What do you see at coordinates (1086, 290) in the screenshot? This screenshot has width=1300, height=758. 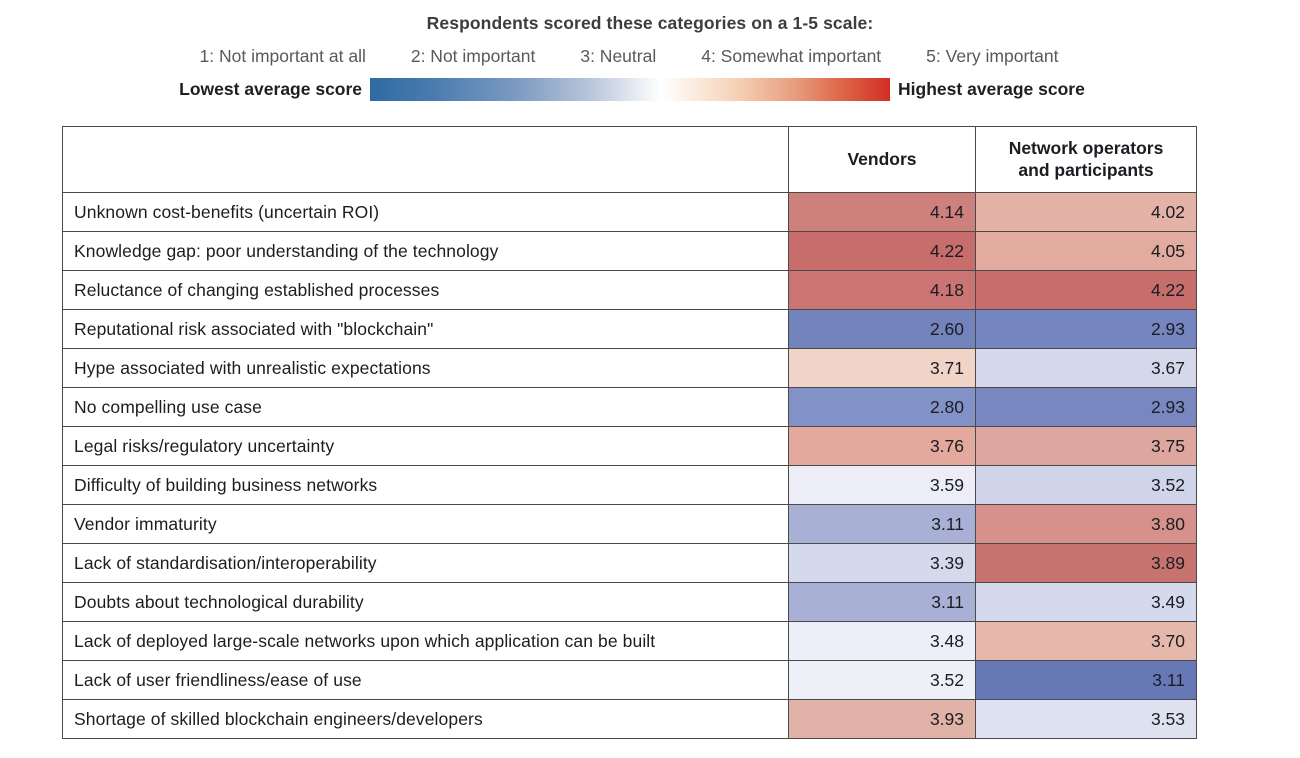 I see `network-score-cell: 4.22` at bounding box center [1086, 290].